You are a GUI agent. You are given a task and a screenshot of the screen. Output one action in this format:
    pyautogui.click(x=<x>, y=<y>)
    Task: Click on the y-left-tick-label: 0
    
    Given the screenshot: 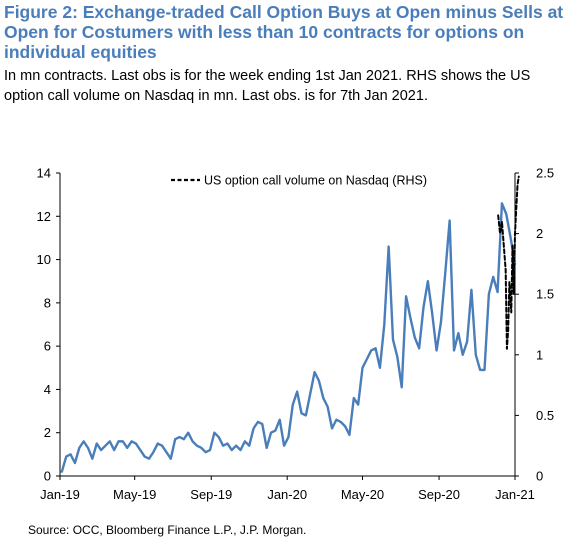 What is the action you would take?
    pyautogui.click(x=47, y=476)
    